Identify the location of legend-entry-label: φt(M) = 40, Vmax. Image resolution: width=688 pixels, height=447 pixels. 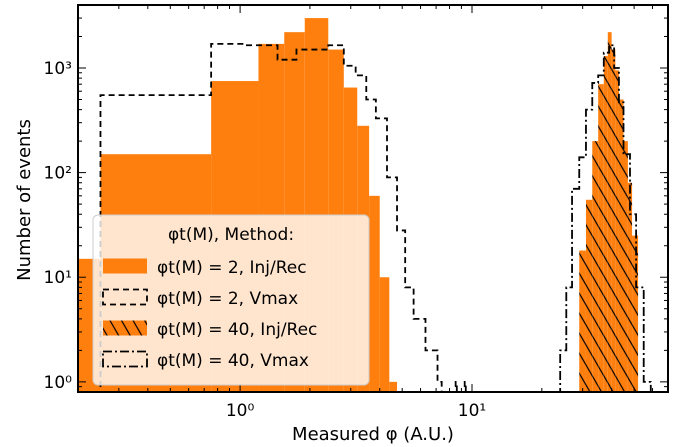
(233, 361).